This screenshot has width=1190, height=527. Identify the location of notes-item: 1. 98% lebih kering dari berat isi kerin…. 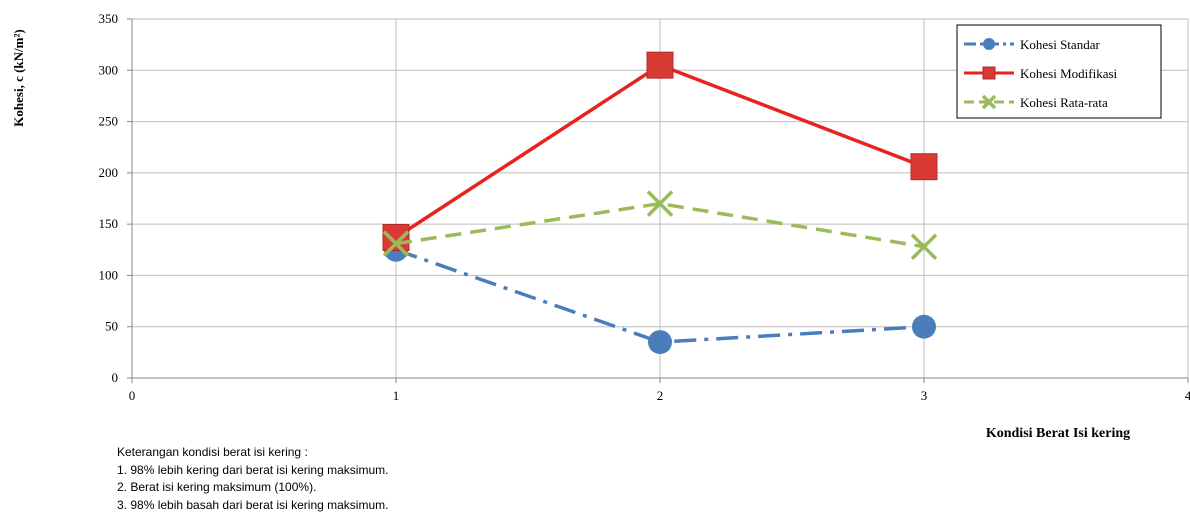
(253, 469).